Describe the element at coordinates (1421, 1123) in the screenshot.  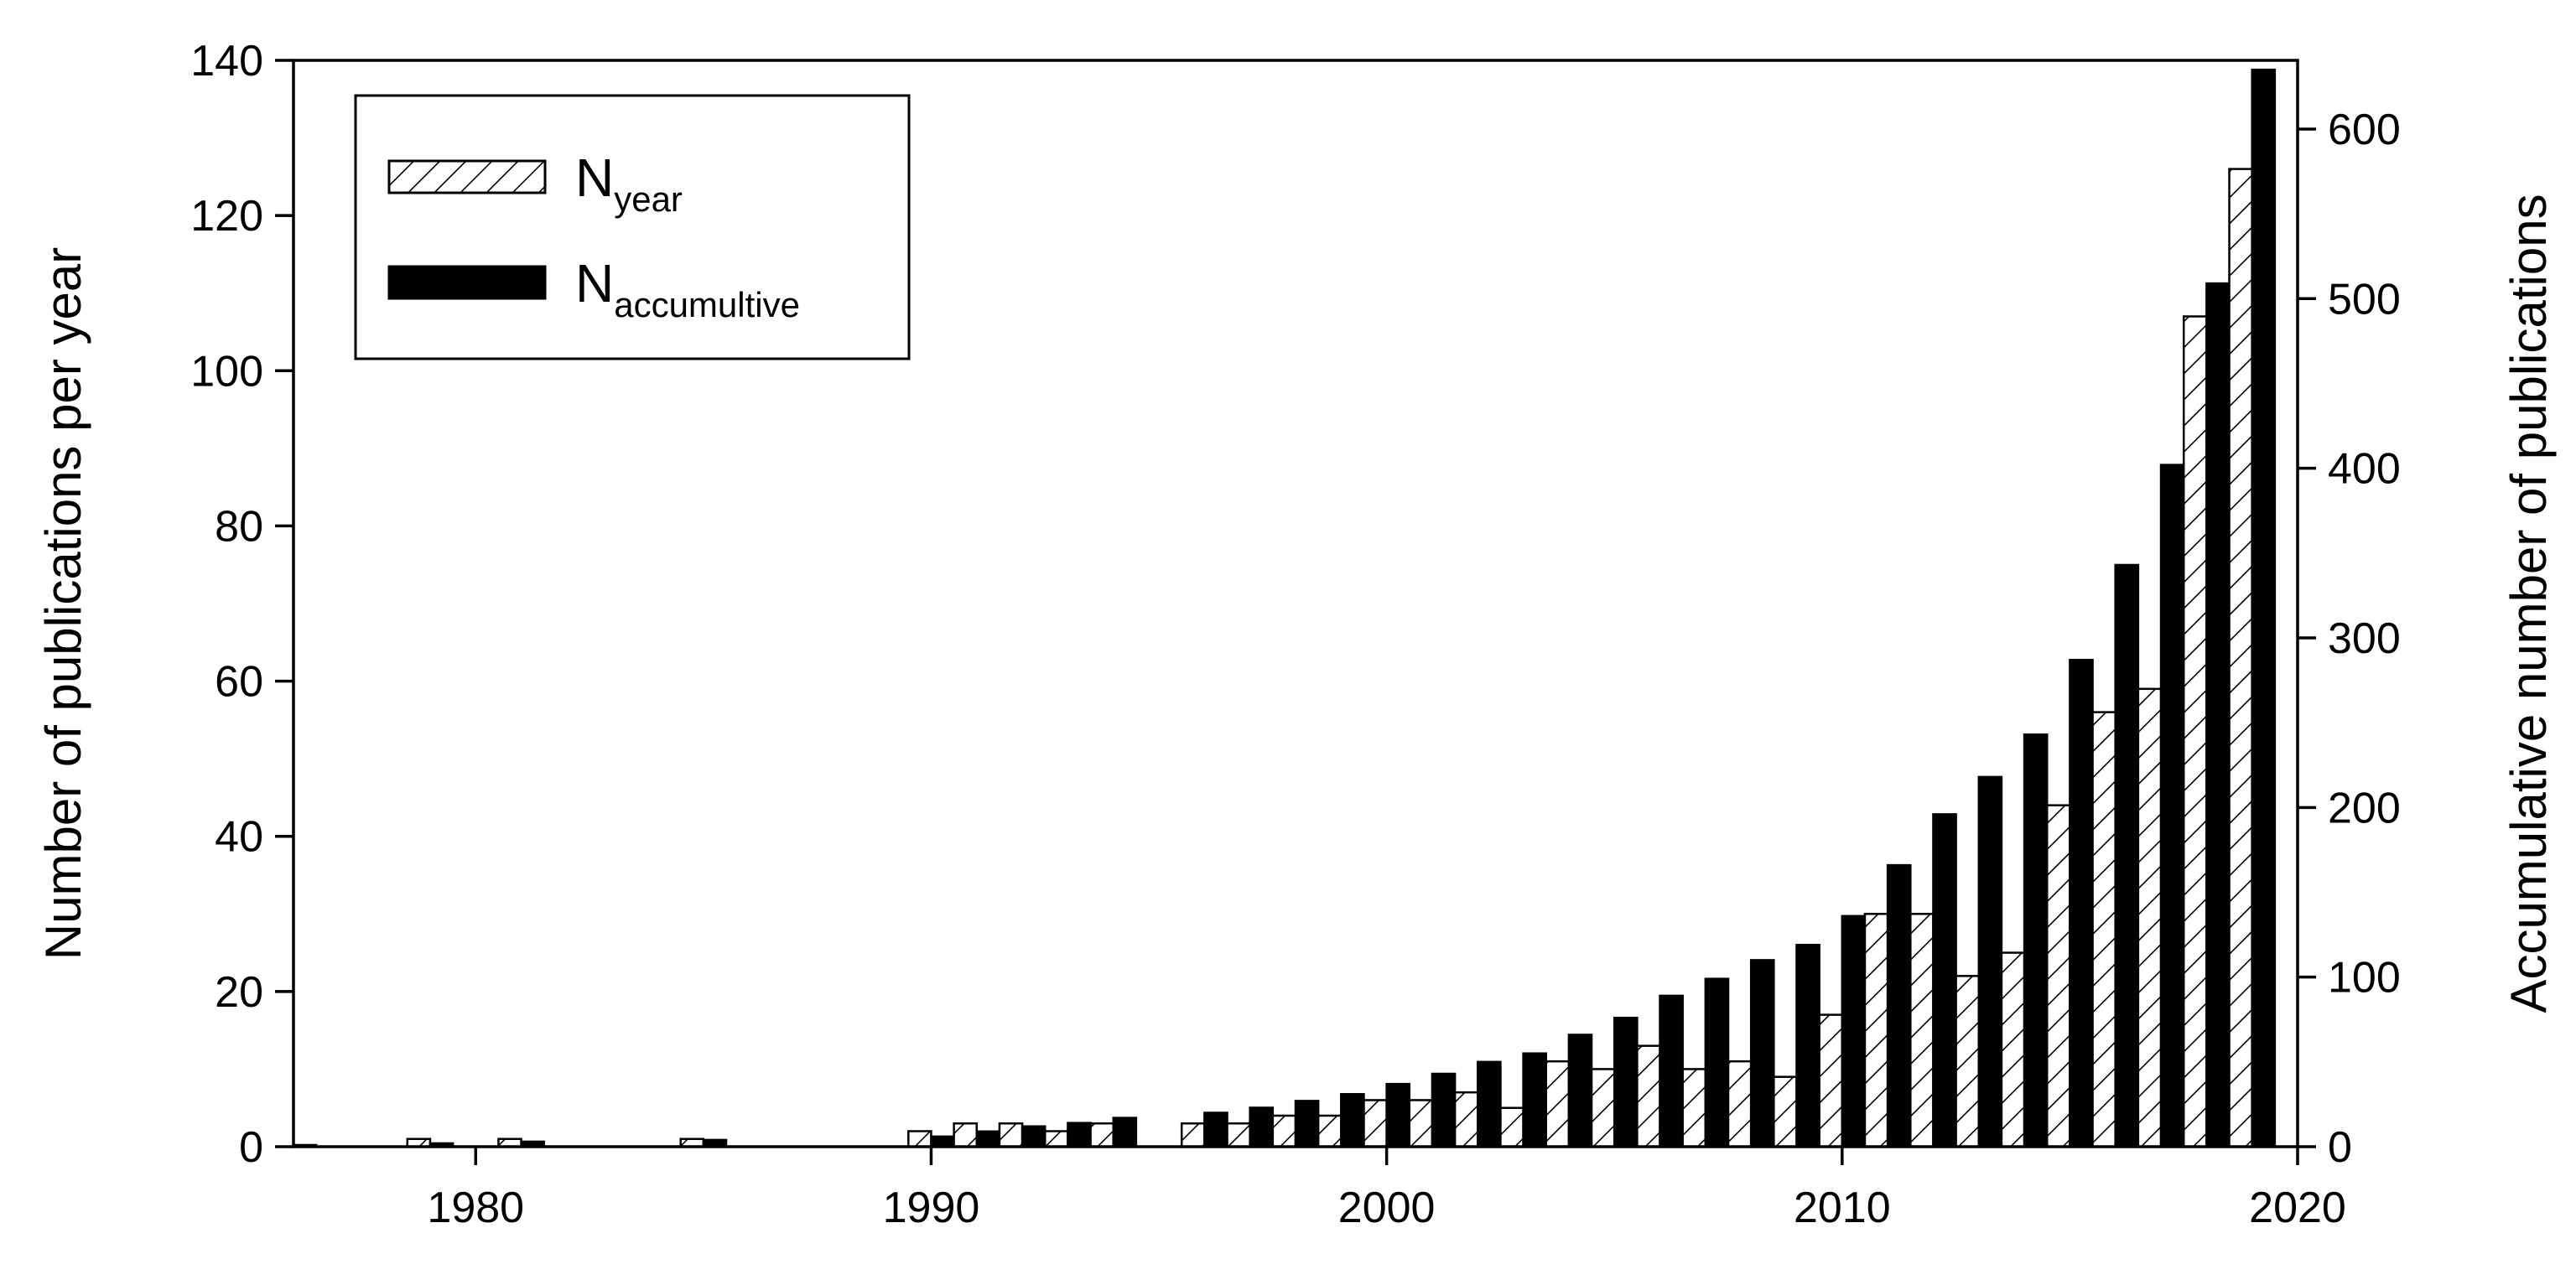
I see `bar-year-2001` at that location.